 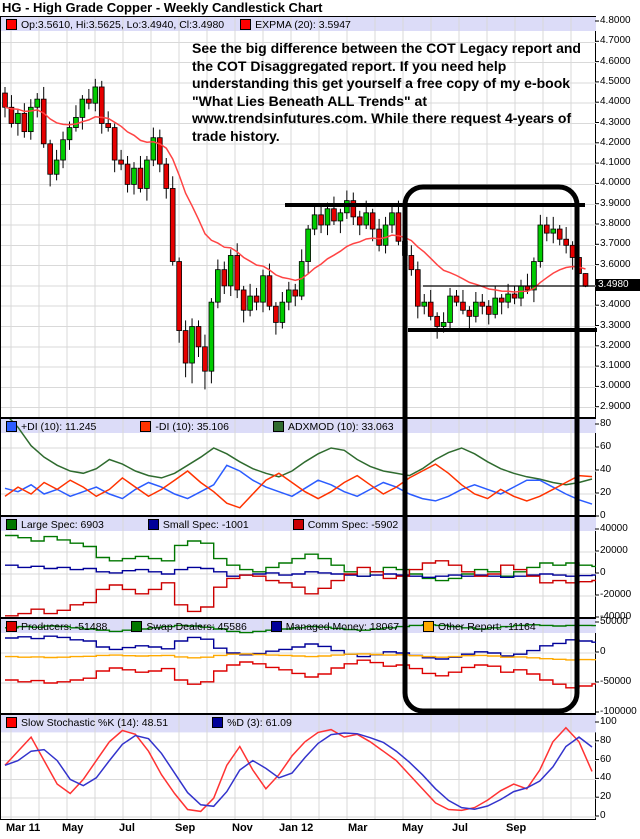 I want to click on legend-item: Swap Dealers: 45586, so click(x=189, y=626).